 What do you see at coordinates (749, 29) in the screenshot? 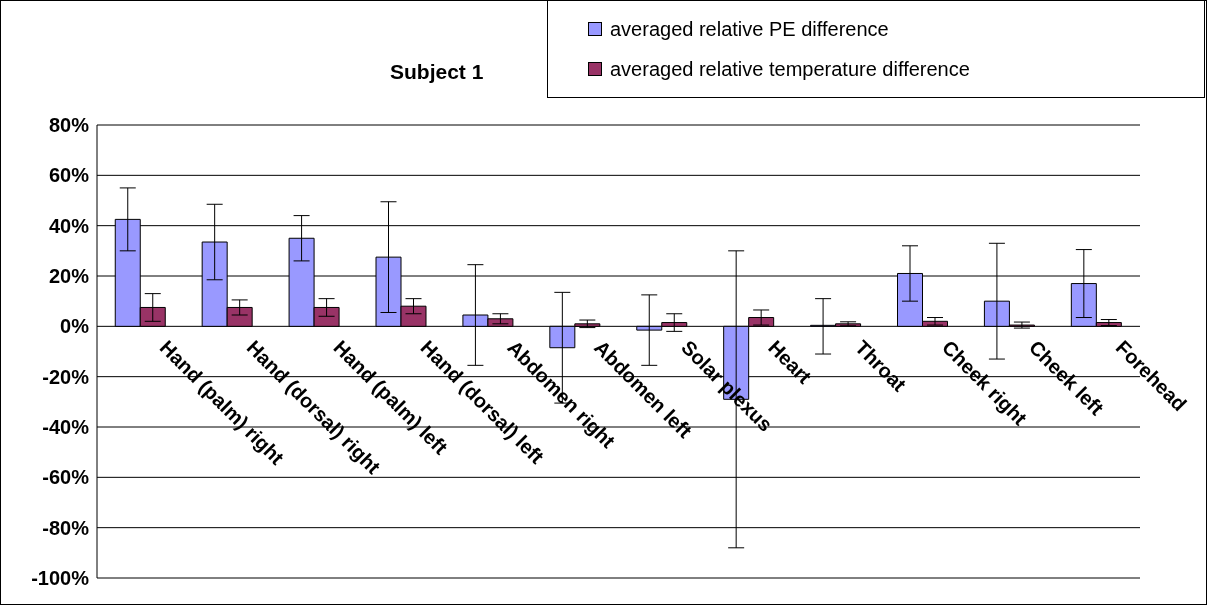
I see `legend-label: averaged relative PE difference` at bounding box center [749, 29].